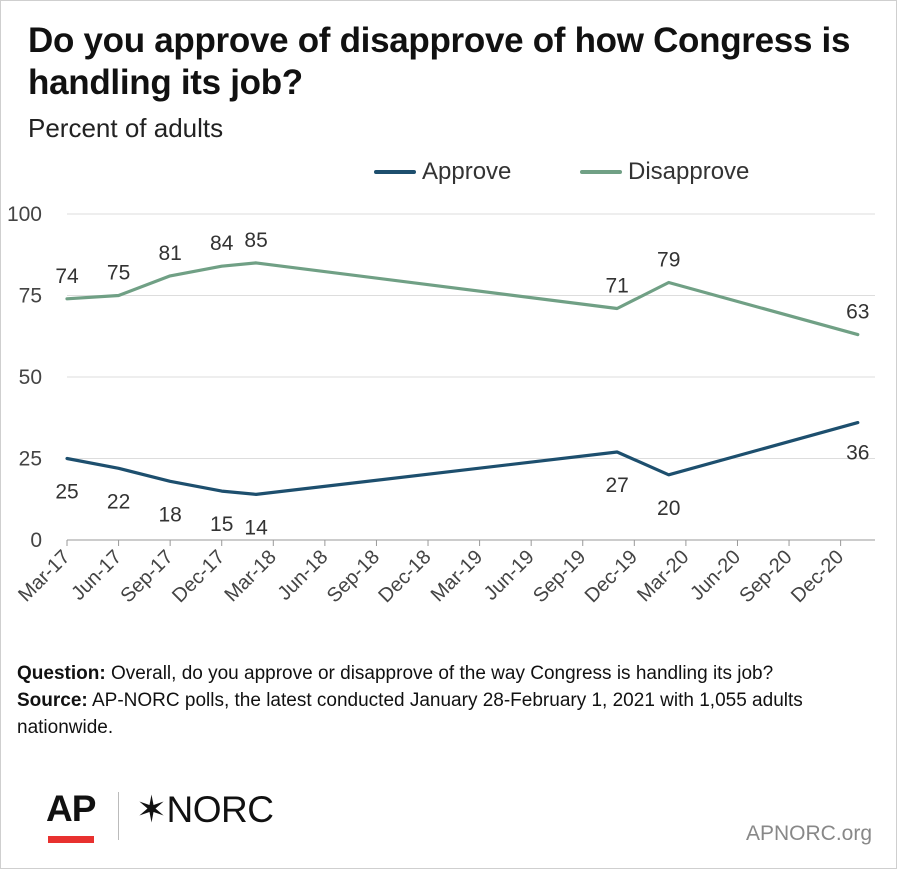 The image size is (897, 869). What do you see at coordinates (668, 259) in the screenshot?
I see `data-label-disapprove: 79` at bounding box center [668, 259].